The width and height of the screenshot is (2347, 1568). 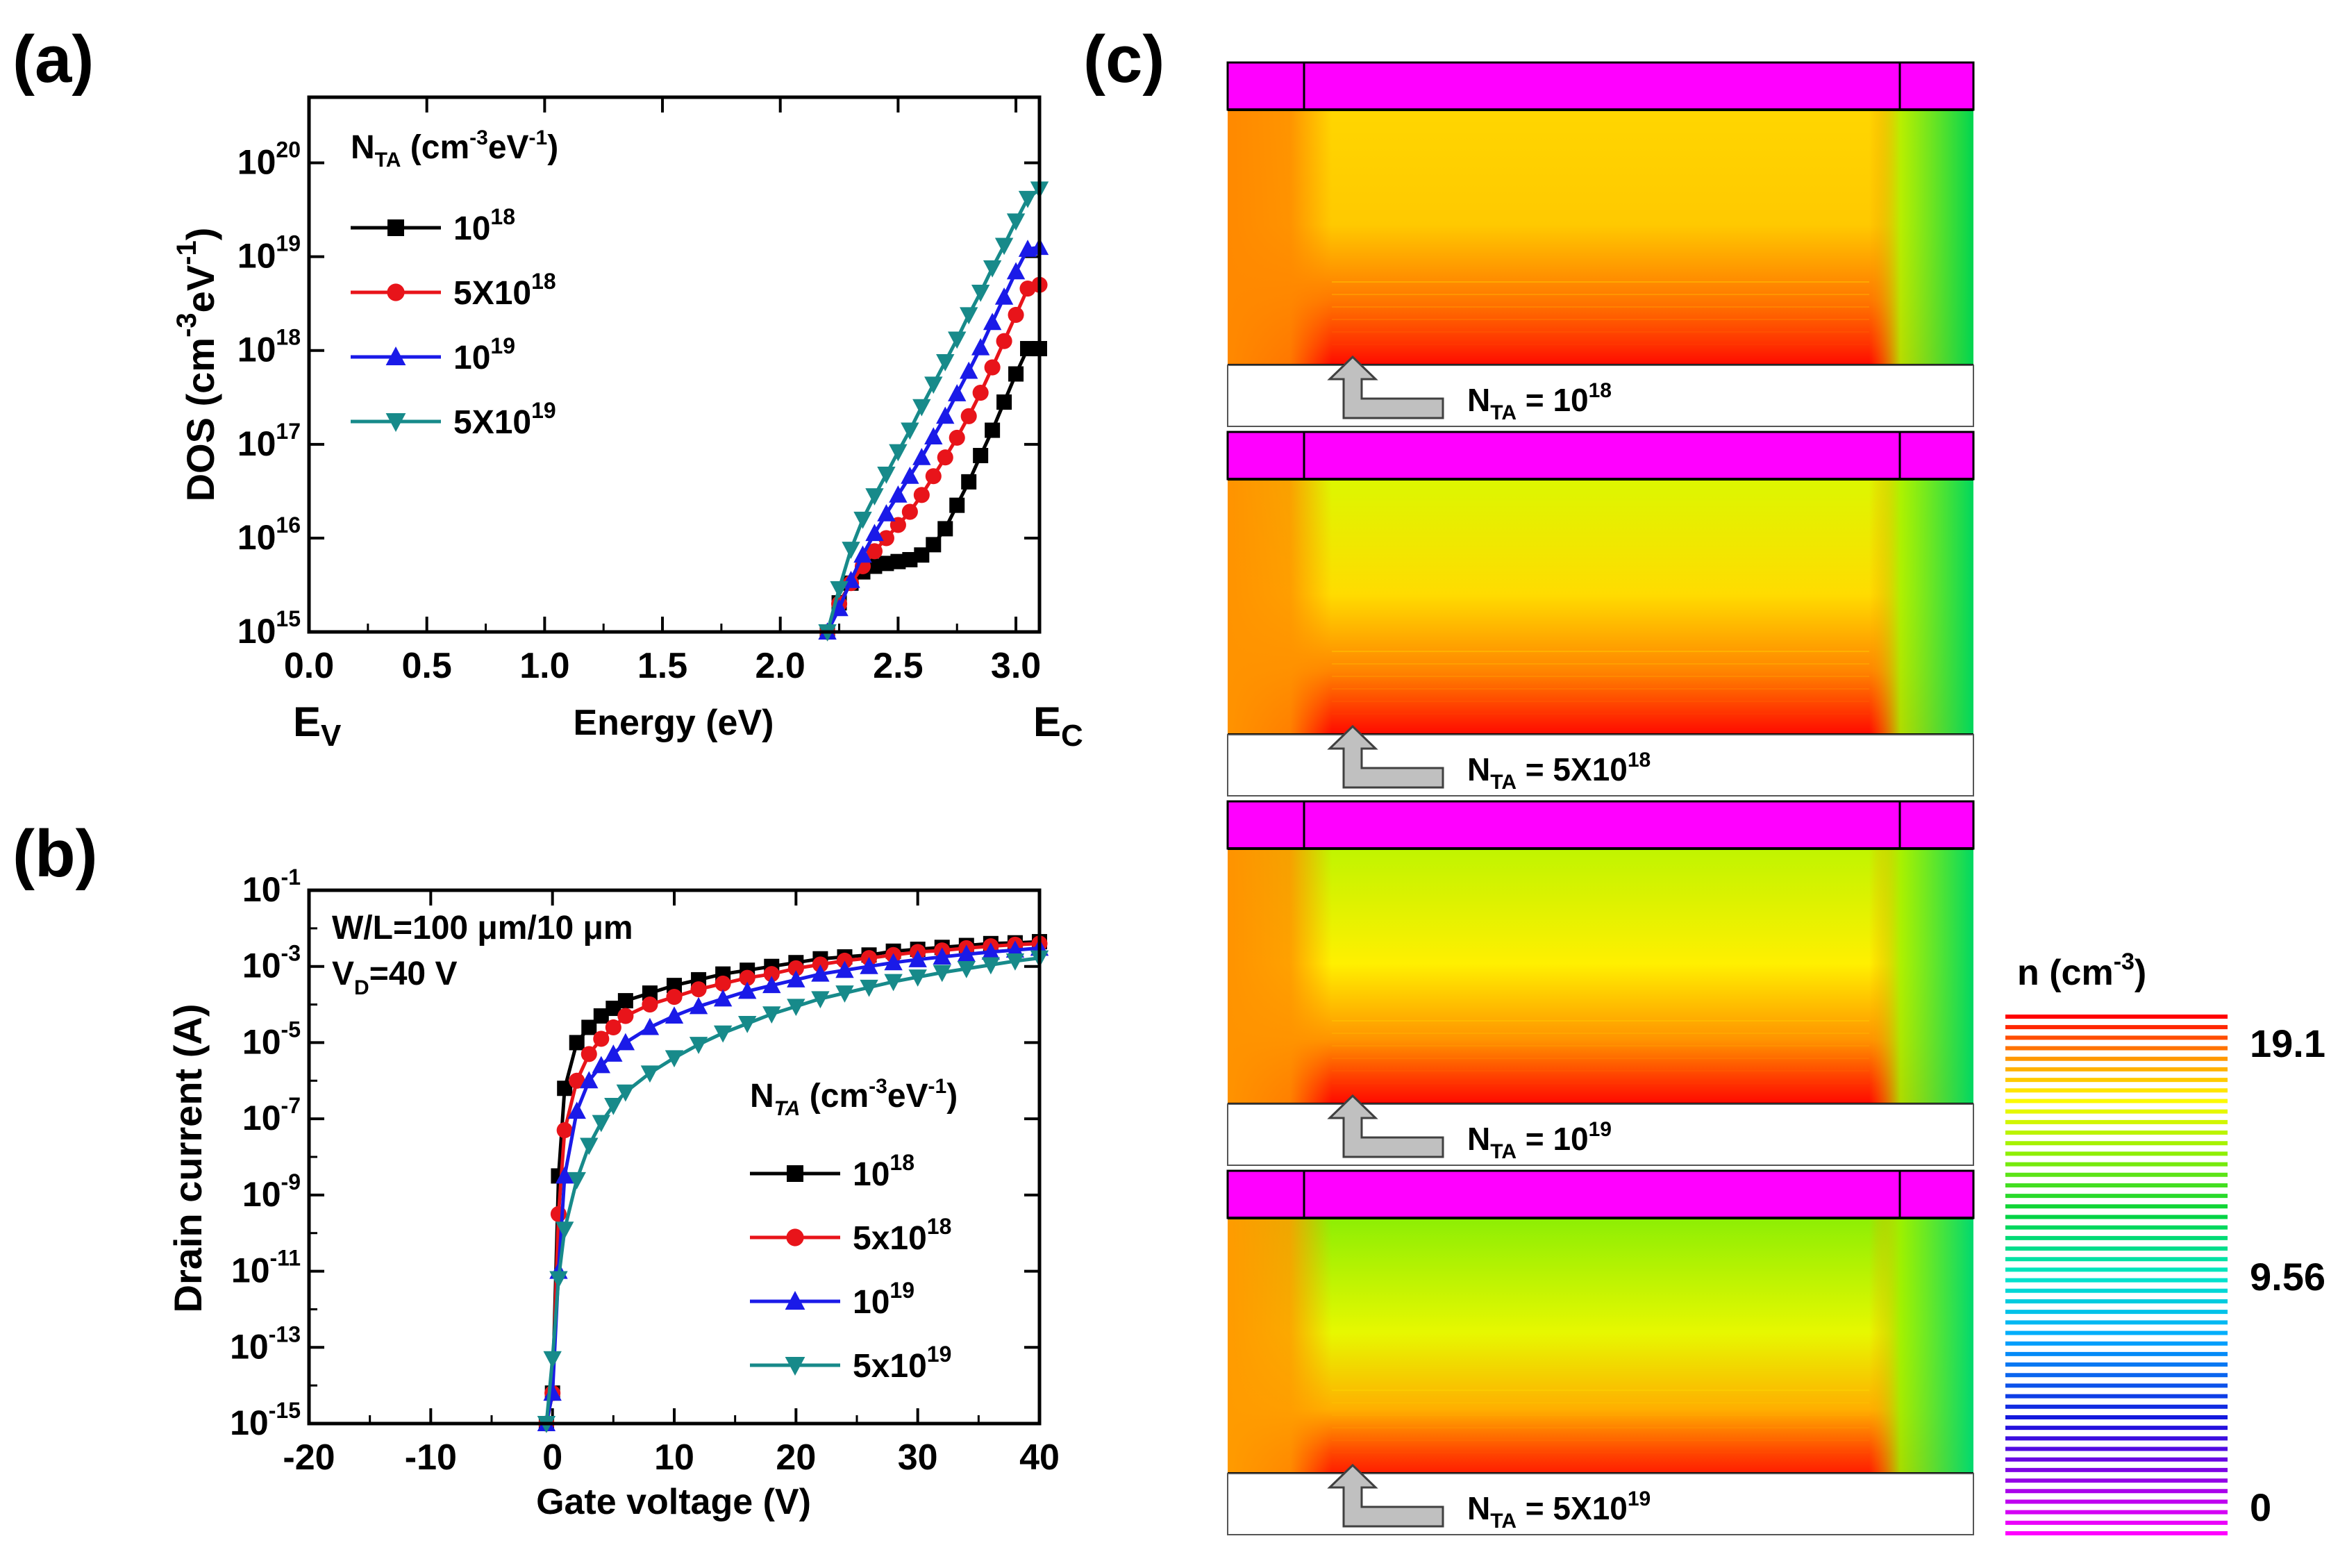 What do you see at coordinates (55, 854) in the screenshot?
I see `panel-label-b: (b)` at bounding box center [55, 854].